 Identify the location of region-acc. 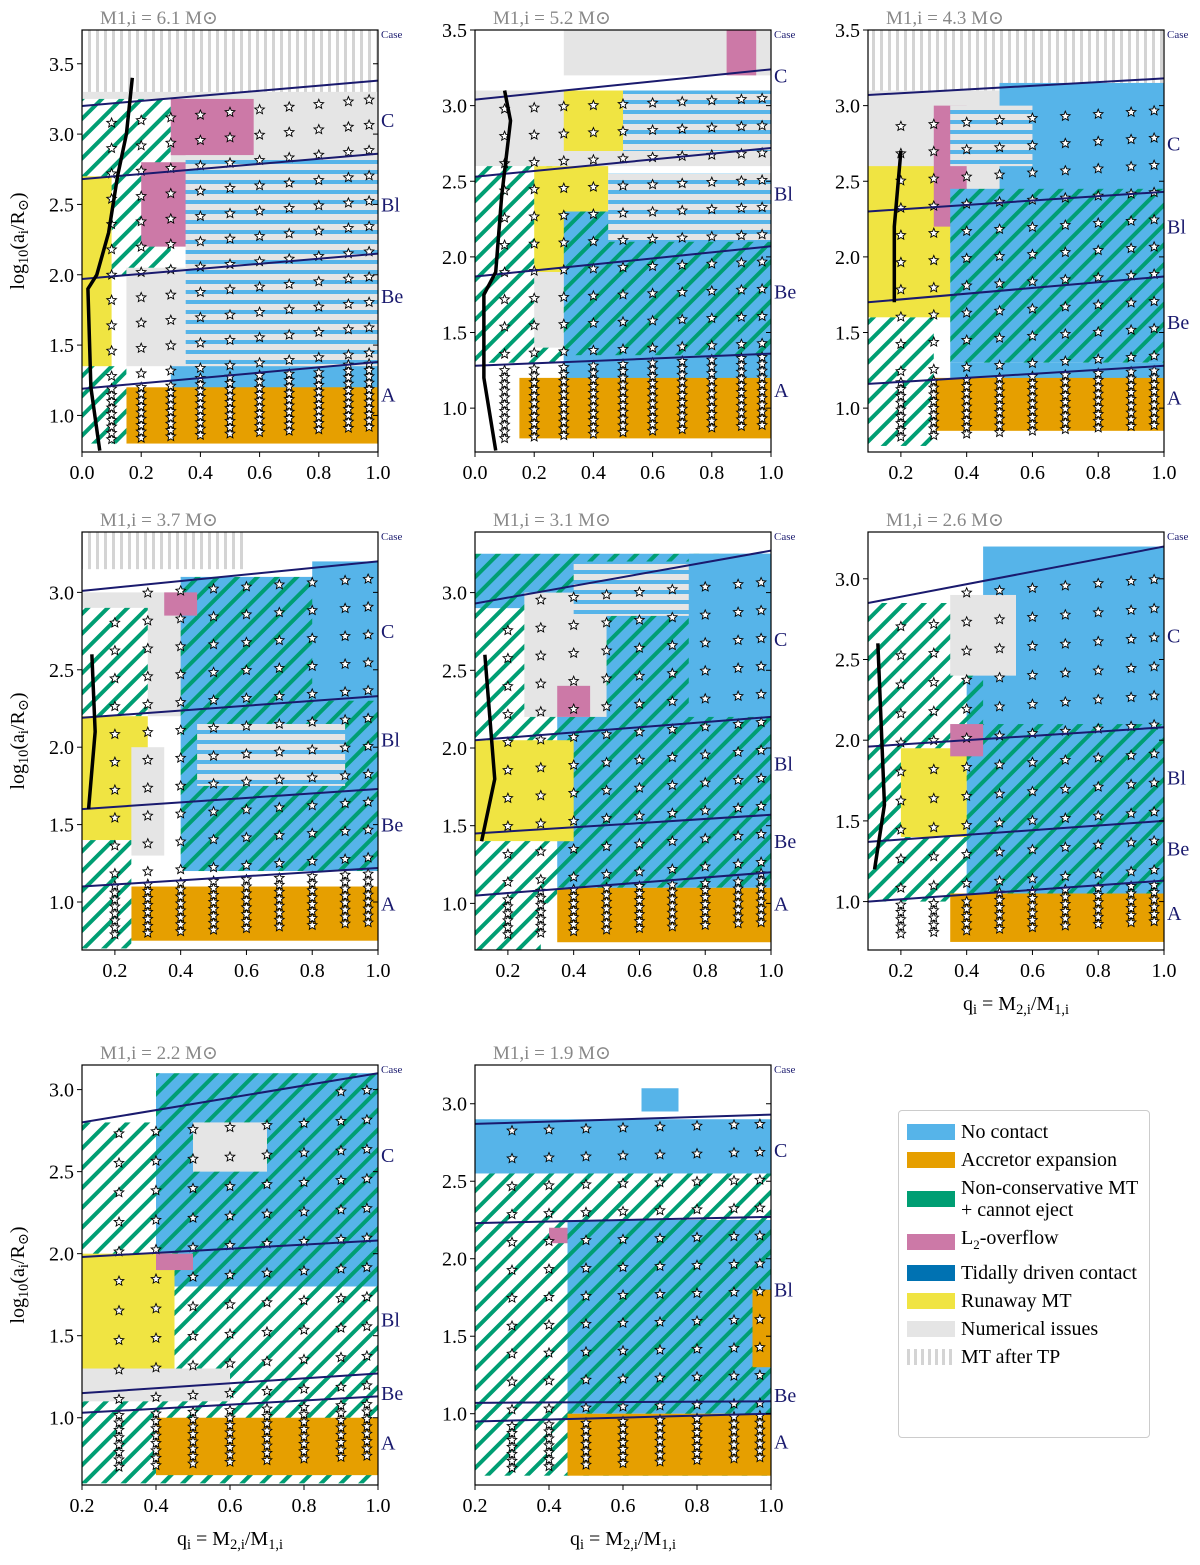
(669, 1444).